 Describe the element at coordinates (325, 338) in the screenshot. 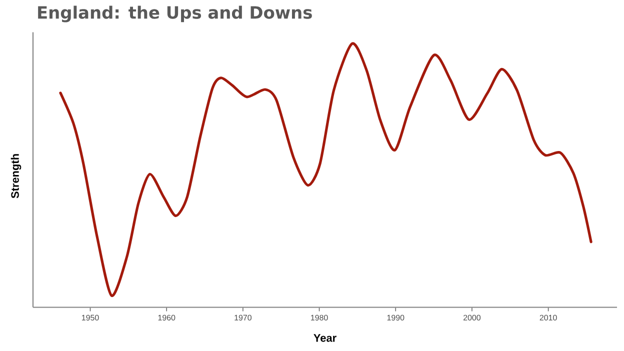

I see `x-axis-title: Year` at that location.